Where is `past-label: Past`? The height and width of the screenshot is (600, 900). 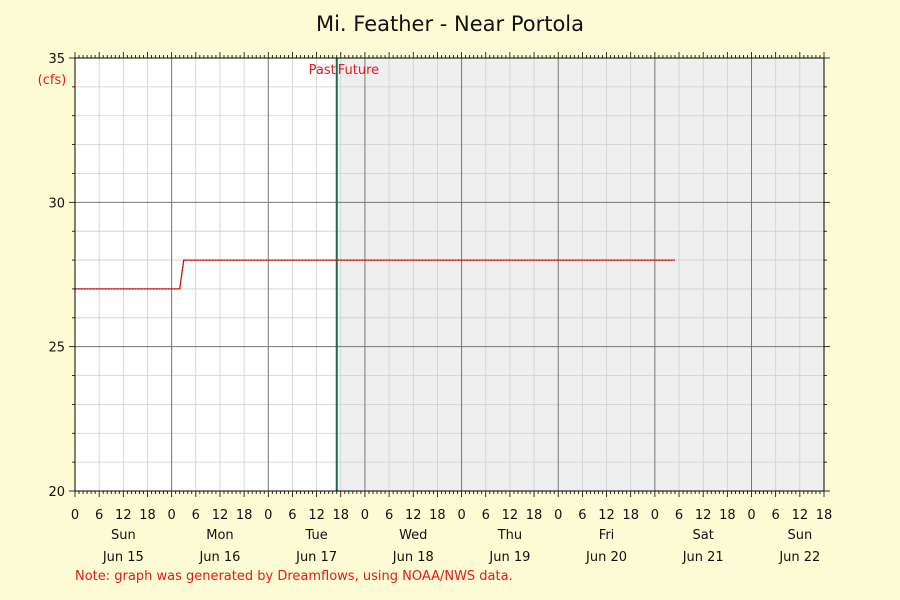 past-label: Past is located at coordinates (322, 70).